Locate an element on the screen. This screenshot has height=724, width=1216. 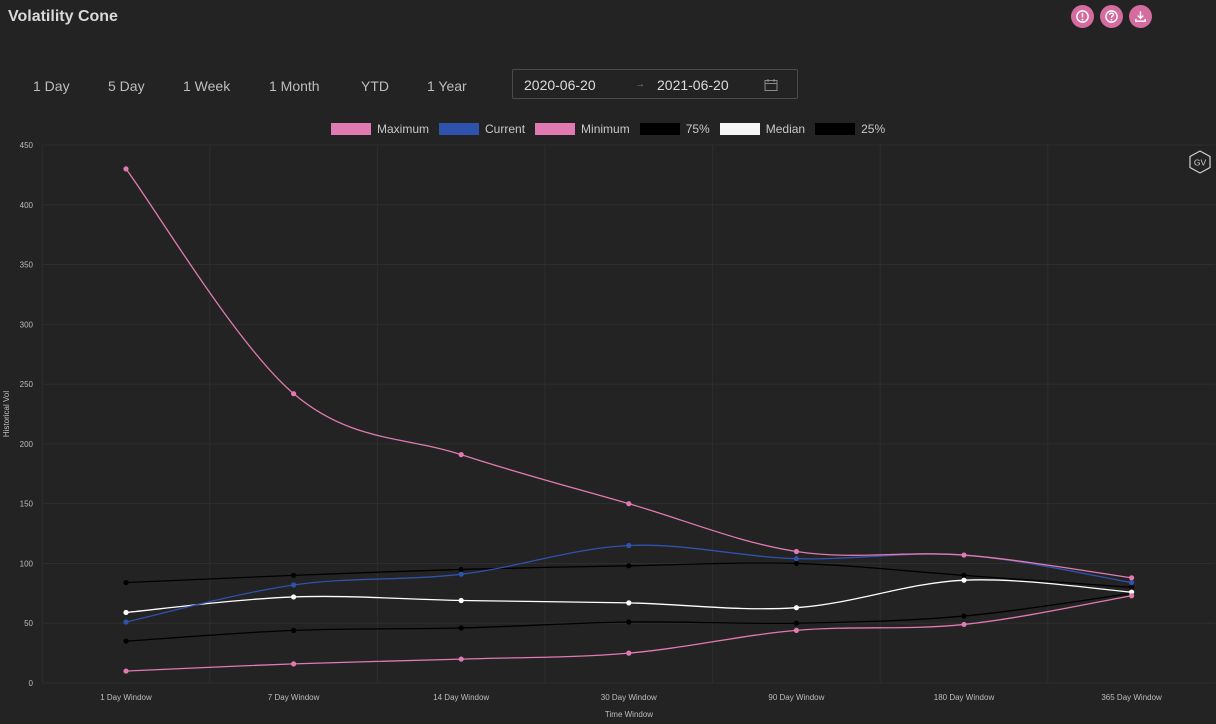
y-tick-label: 400 is located at coordinates (27, 205).